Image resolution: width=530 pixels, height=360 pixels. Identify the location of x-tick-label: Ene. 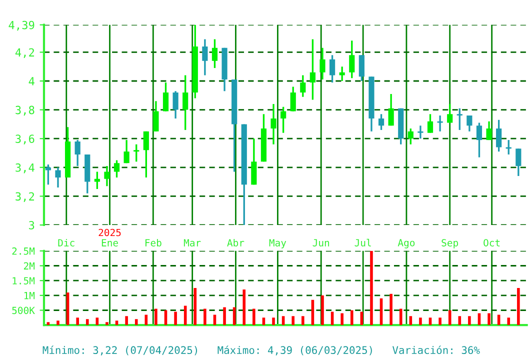
(110, 242).